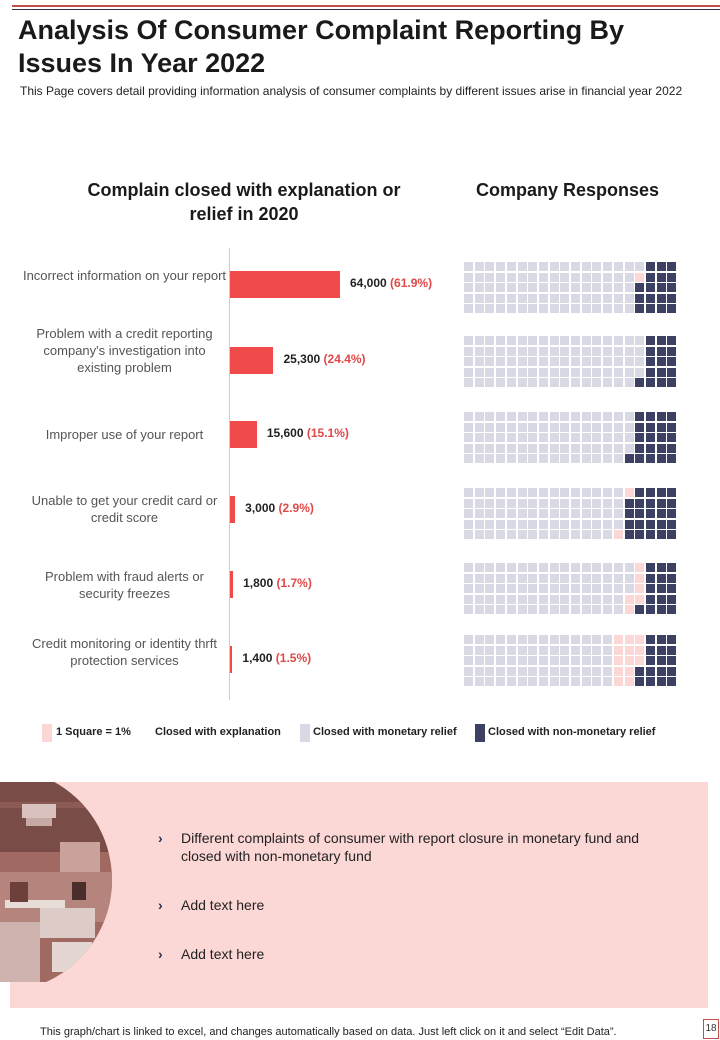 Image resolution: width=720 pixels, height=1040 pixels. Describe the element at coordinates (305, 733) in the screenshot. I see `legend-swatch-monetary` at that location.